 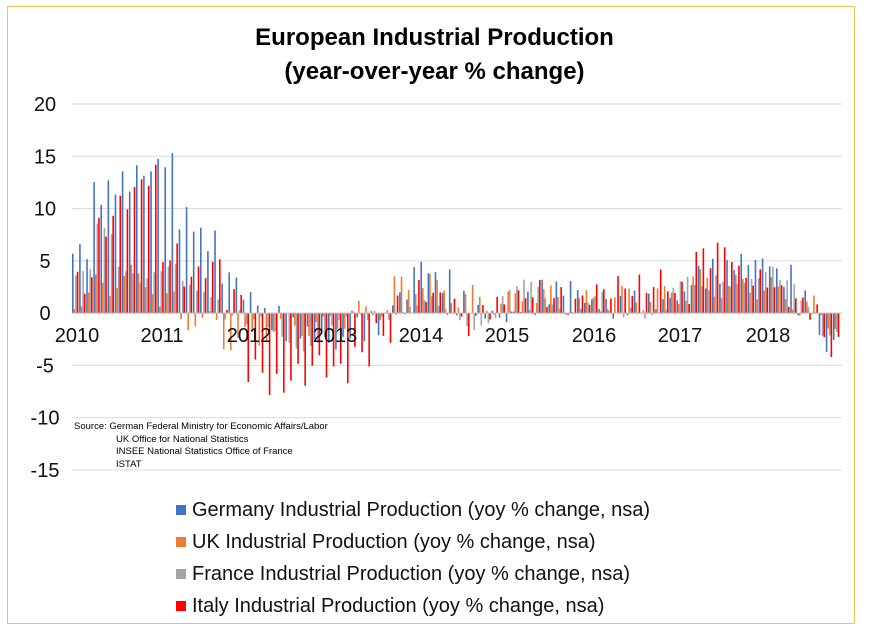 What do you see at coordinates (45, 366) in the screenshot?
I see `y-tick-label: -5` at bounding box center [45, 366].